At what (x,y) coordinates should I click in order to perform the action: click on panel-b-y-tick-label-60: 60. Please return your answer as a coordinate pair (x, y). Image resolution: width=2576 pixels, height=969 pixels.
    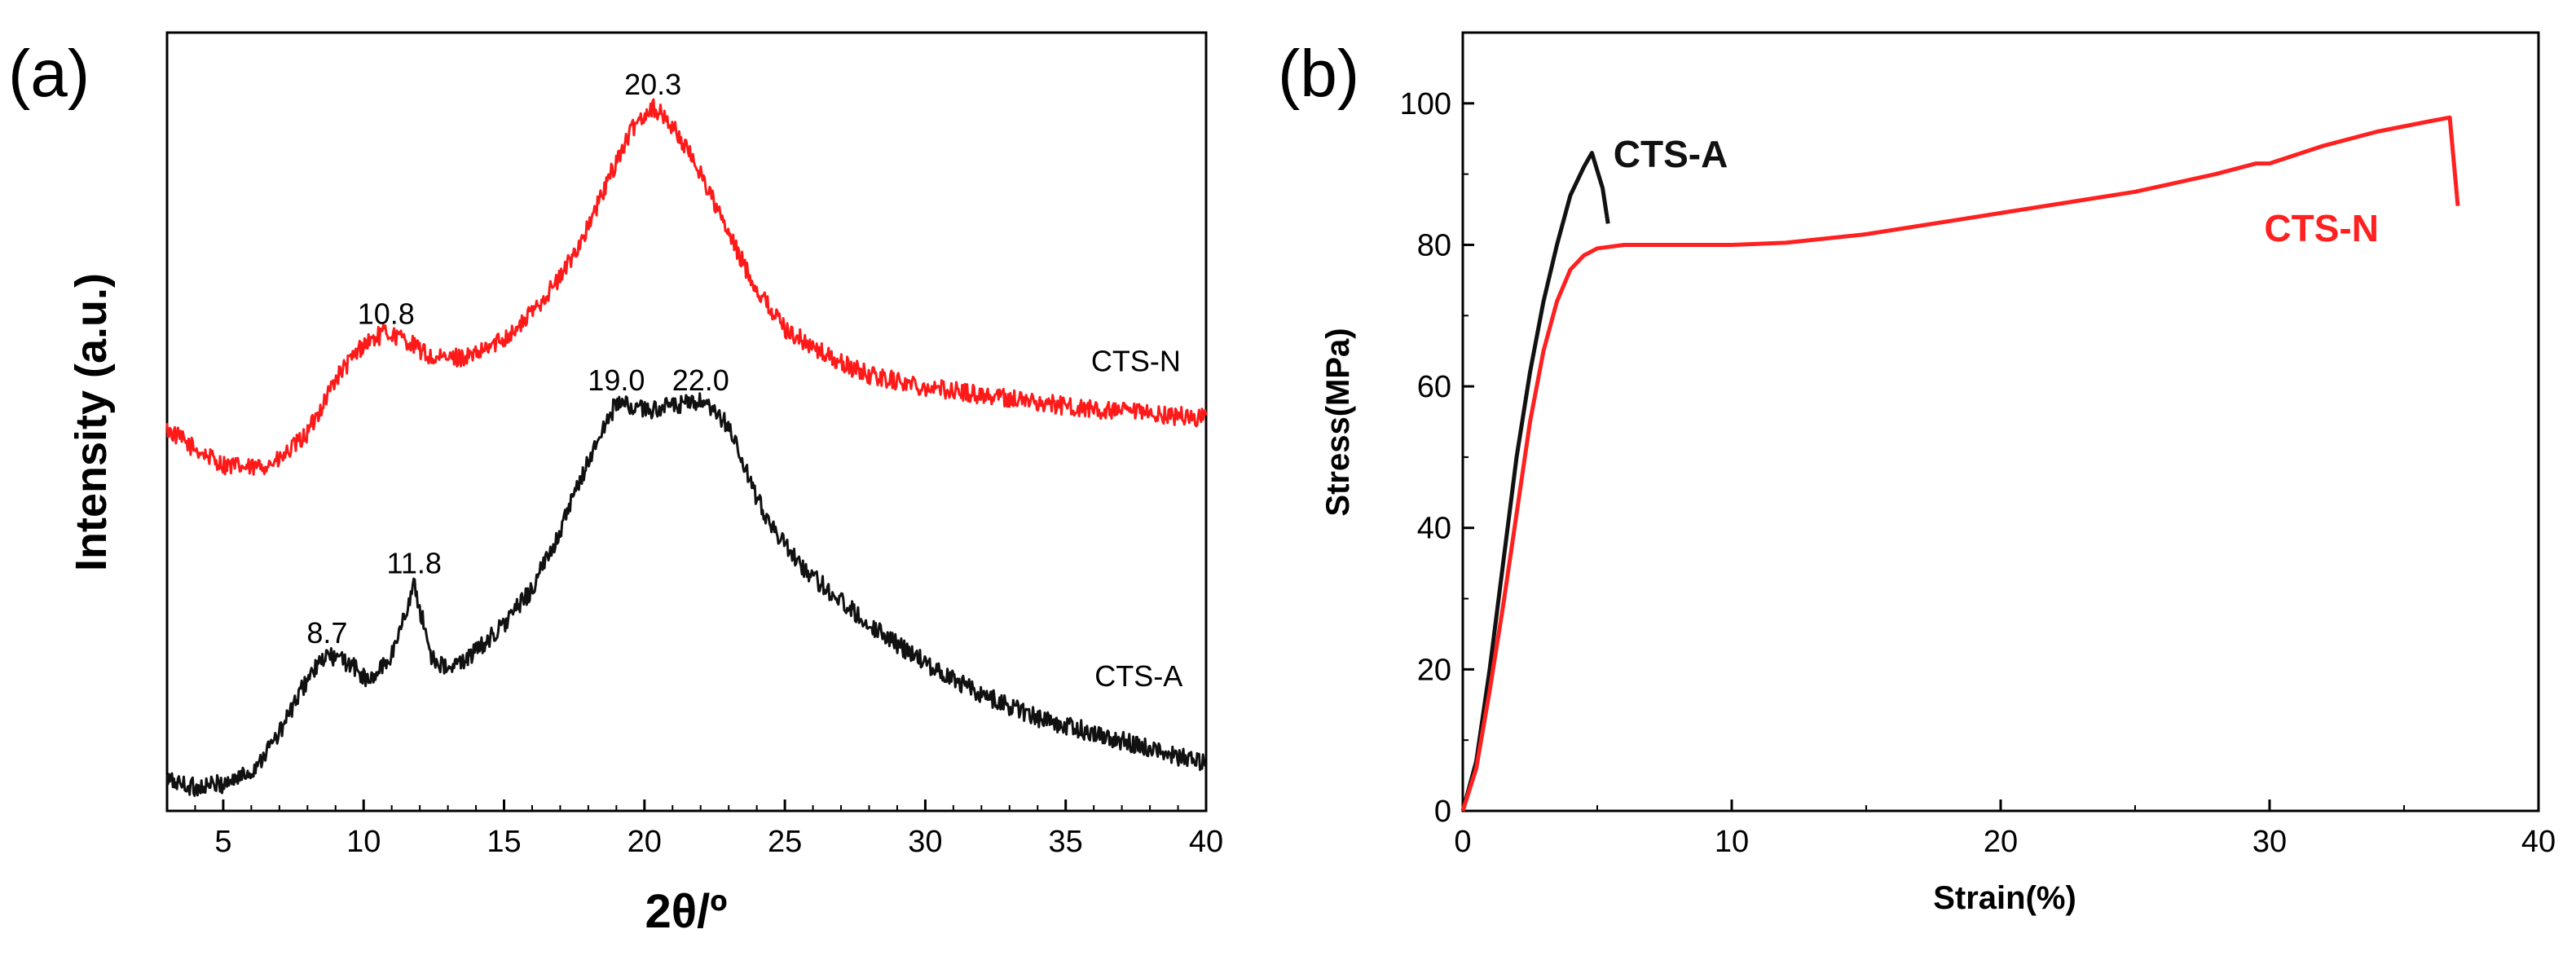
    Looking at the image, I should click on (1434, 387).